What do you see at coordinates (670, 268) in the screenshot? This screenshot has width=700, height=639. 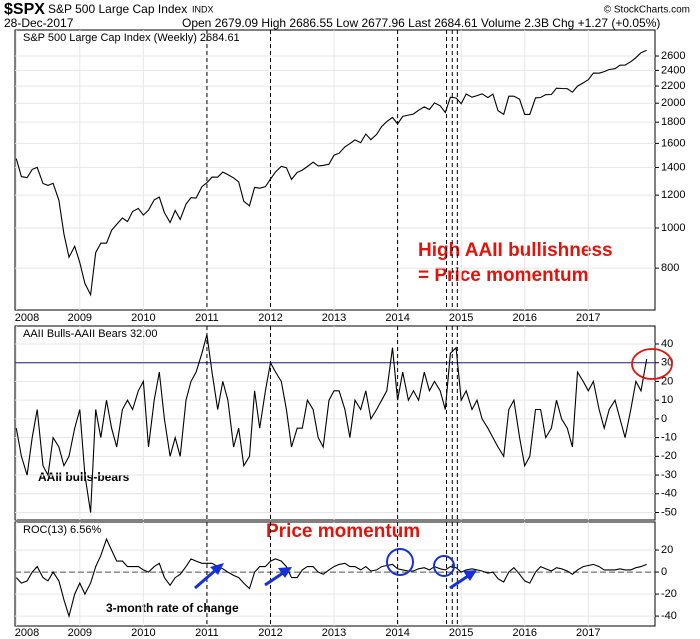 I see `y-tick-label: 800` at bounding box center [670, 268].